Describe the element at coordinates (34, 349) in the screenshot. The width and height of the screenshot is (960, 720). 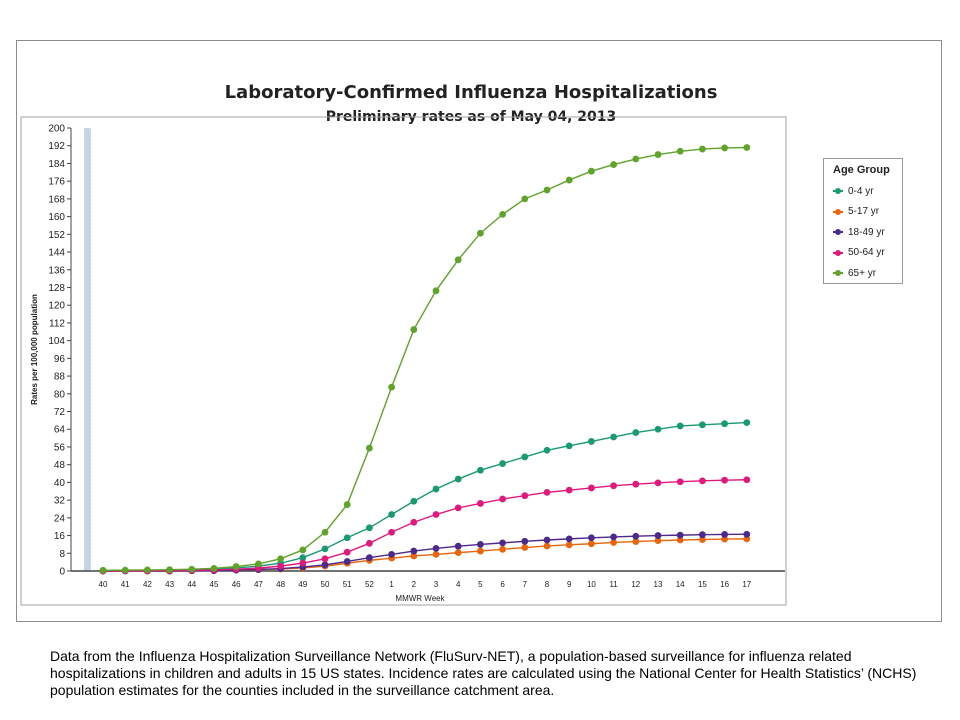
I see `y-axis-label: Rates per 100,000 population` at that location.